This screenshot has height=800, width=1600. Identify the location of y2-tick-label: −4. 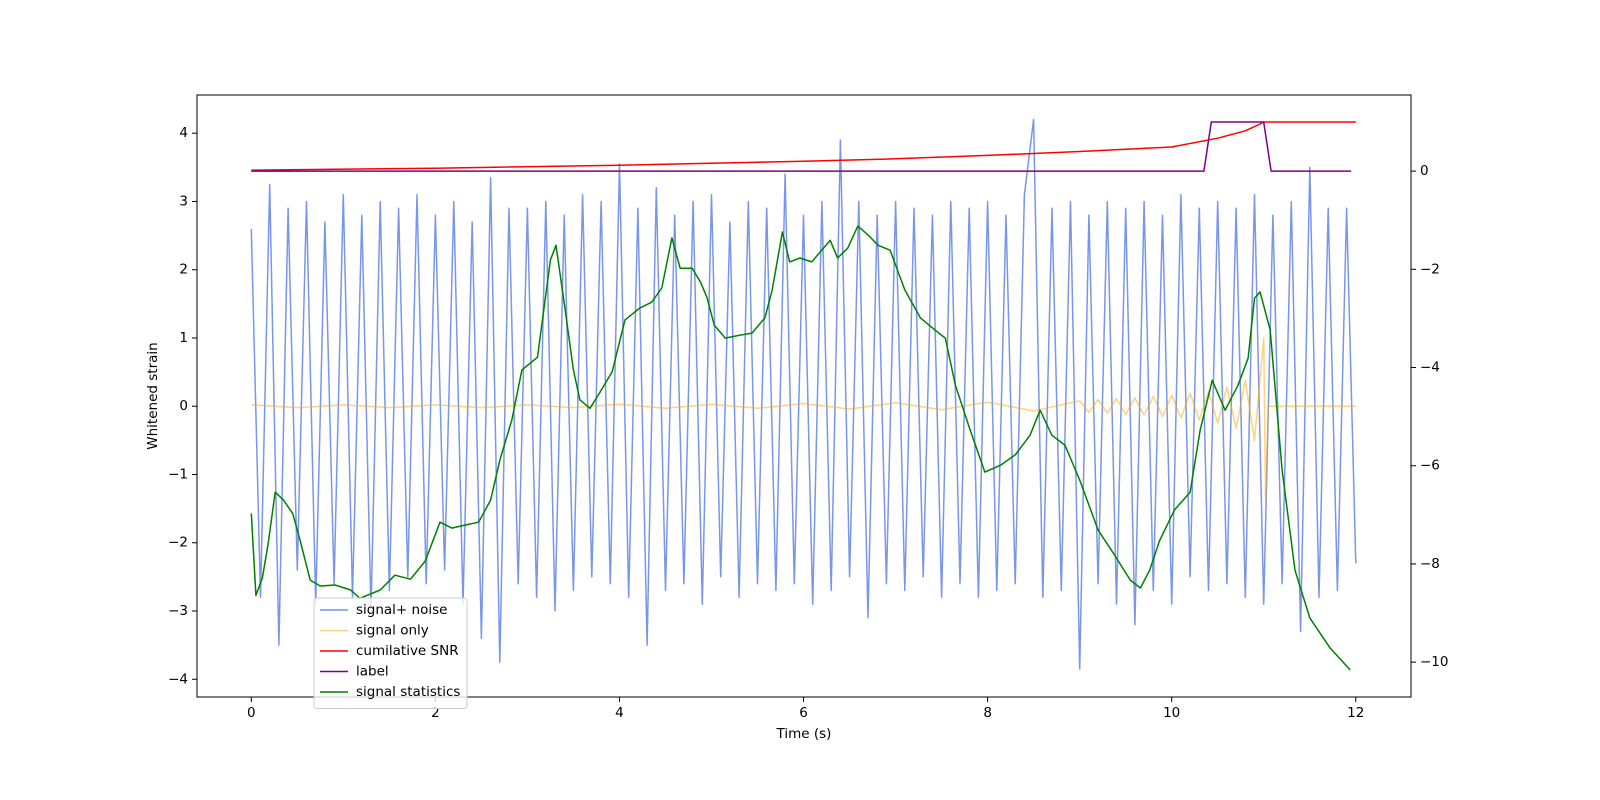
(1430, 368).